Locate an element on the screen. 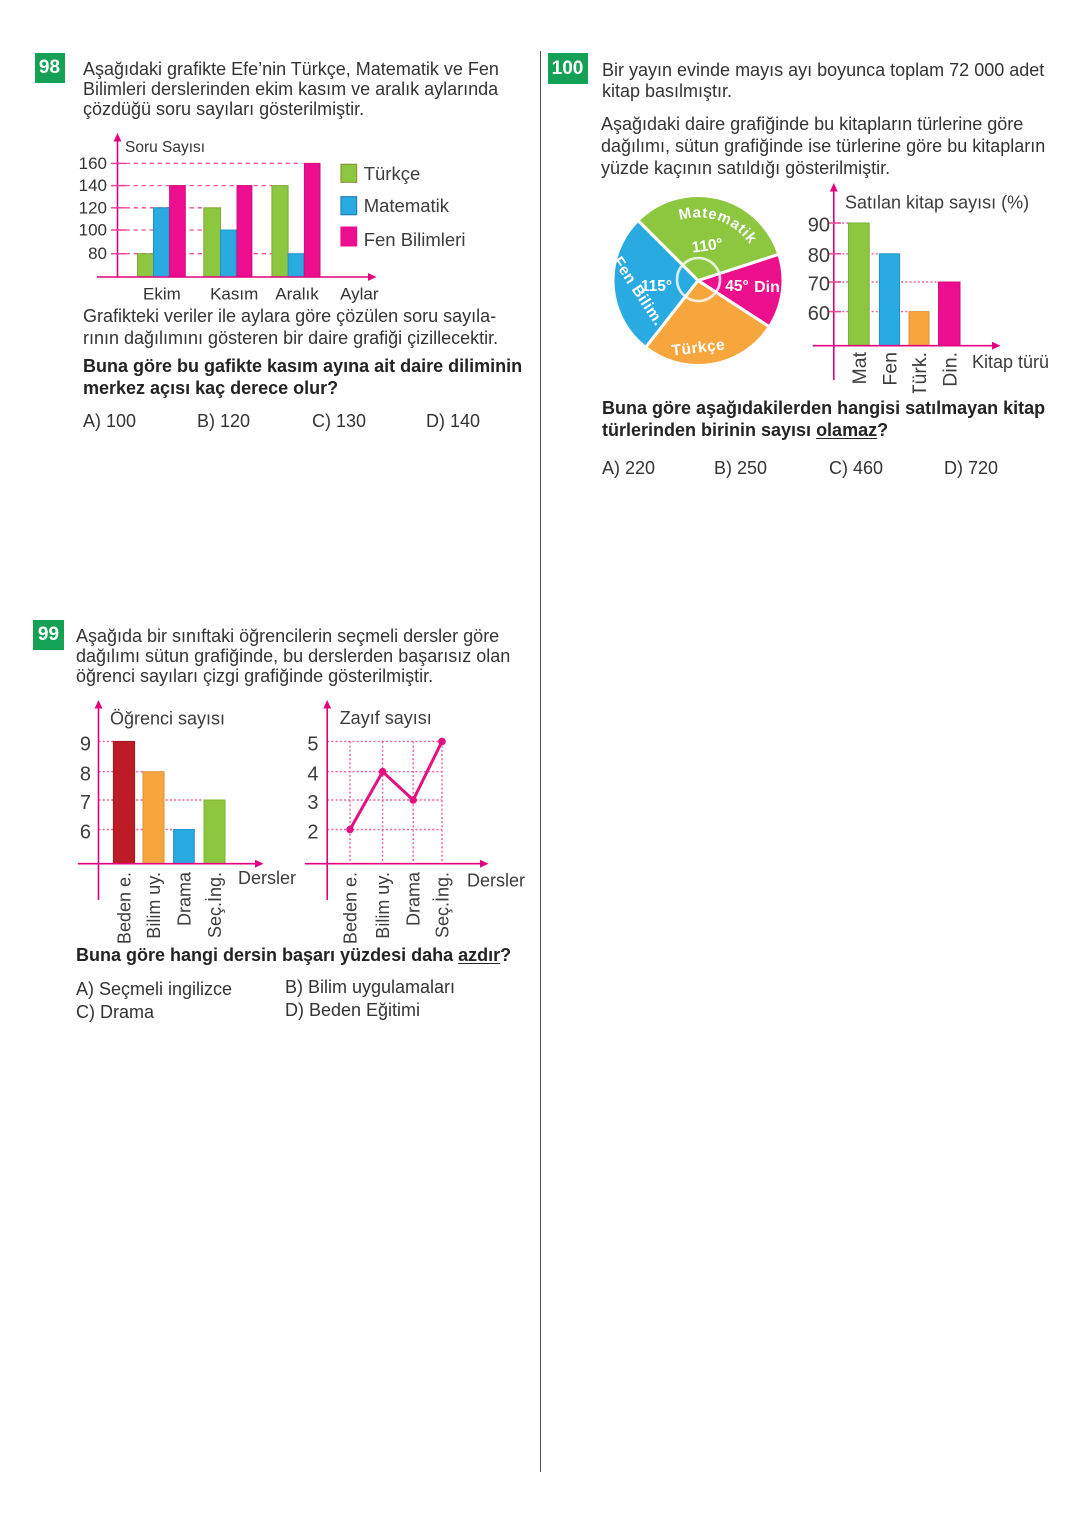 This screenshot has width=1080, height=1527. svg-text: 90 is located at coordinates (819, 225).